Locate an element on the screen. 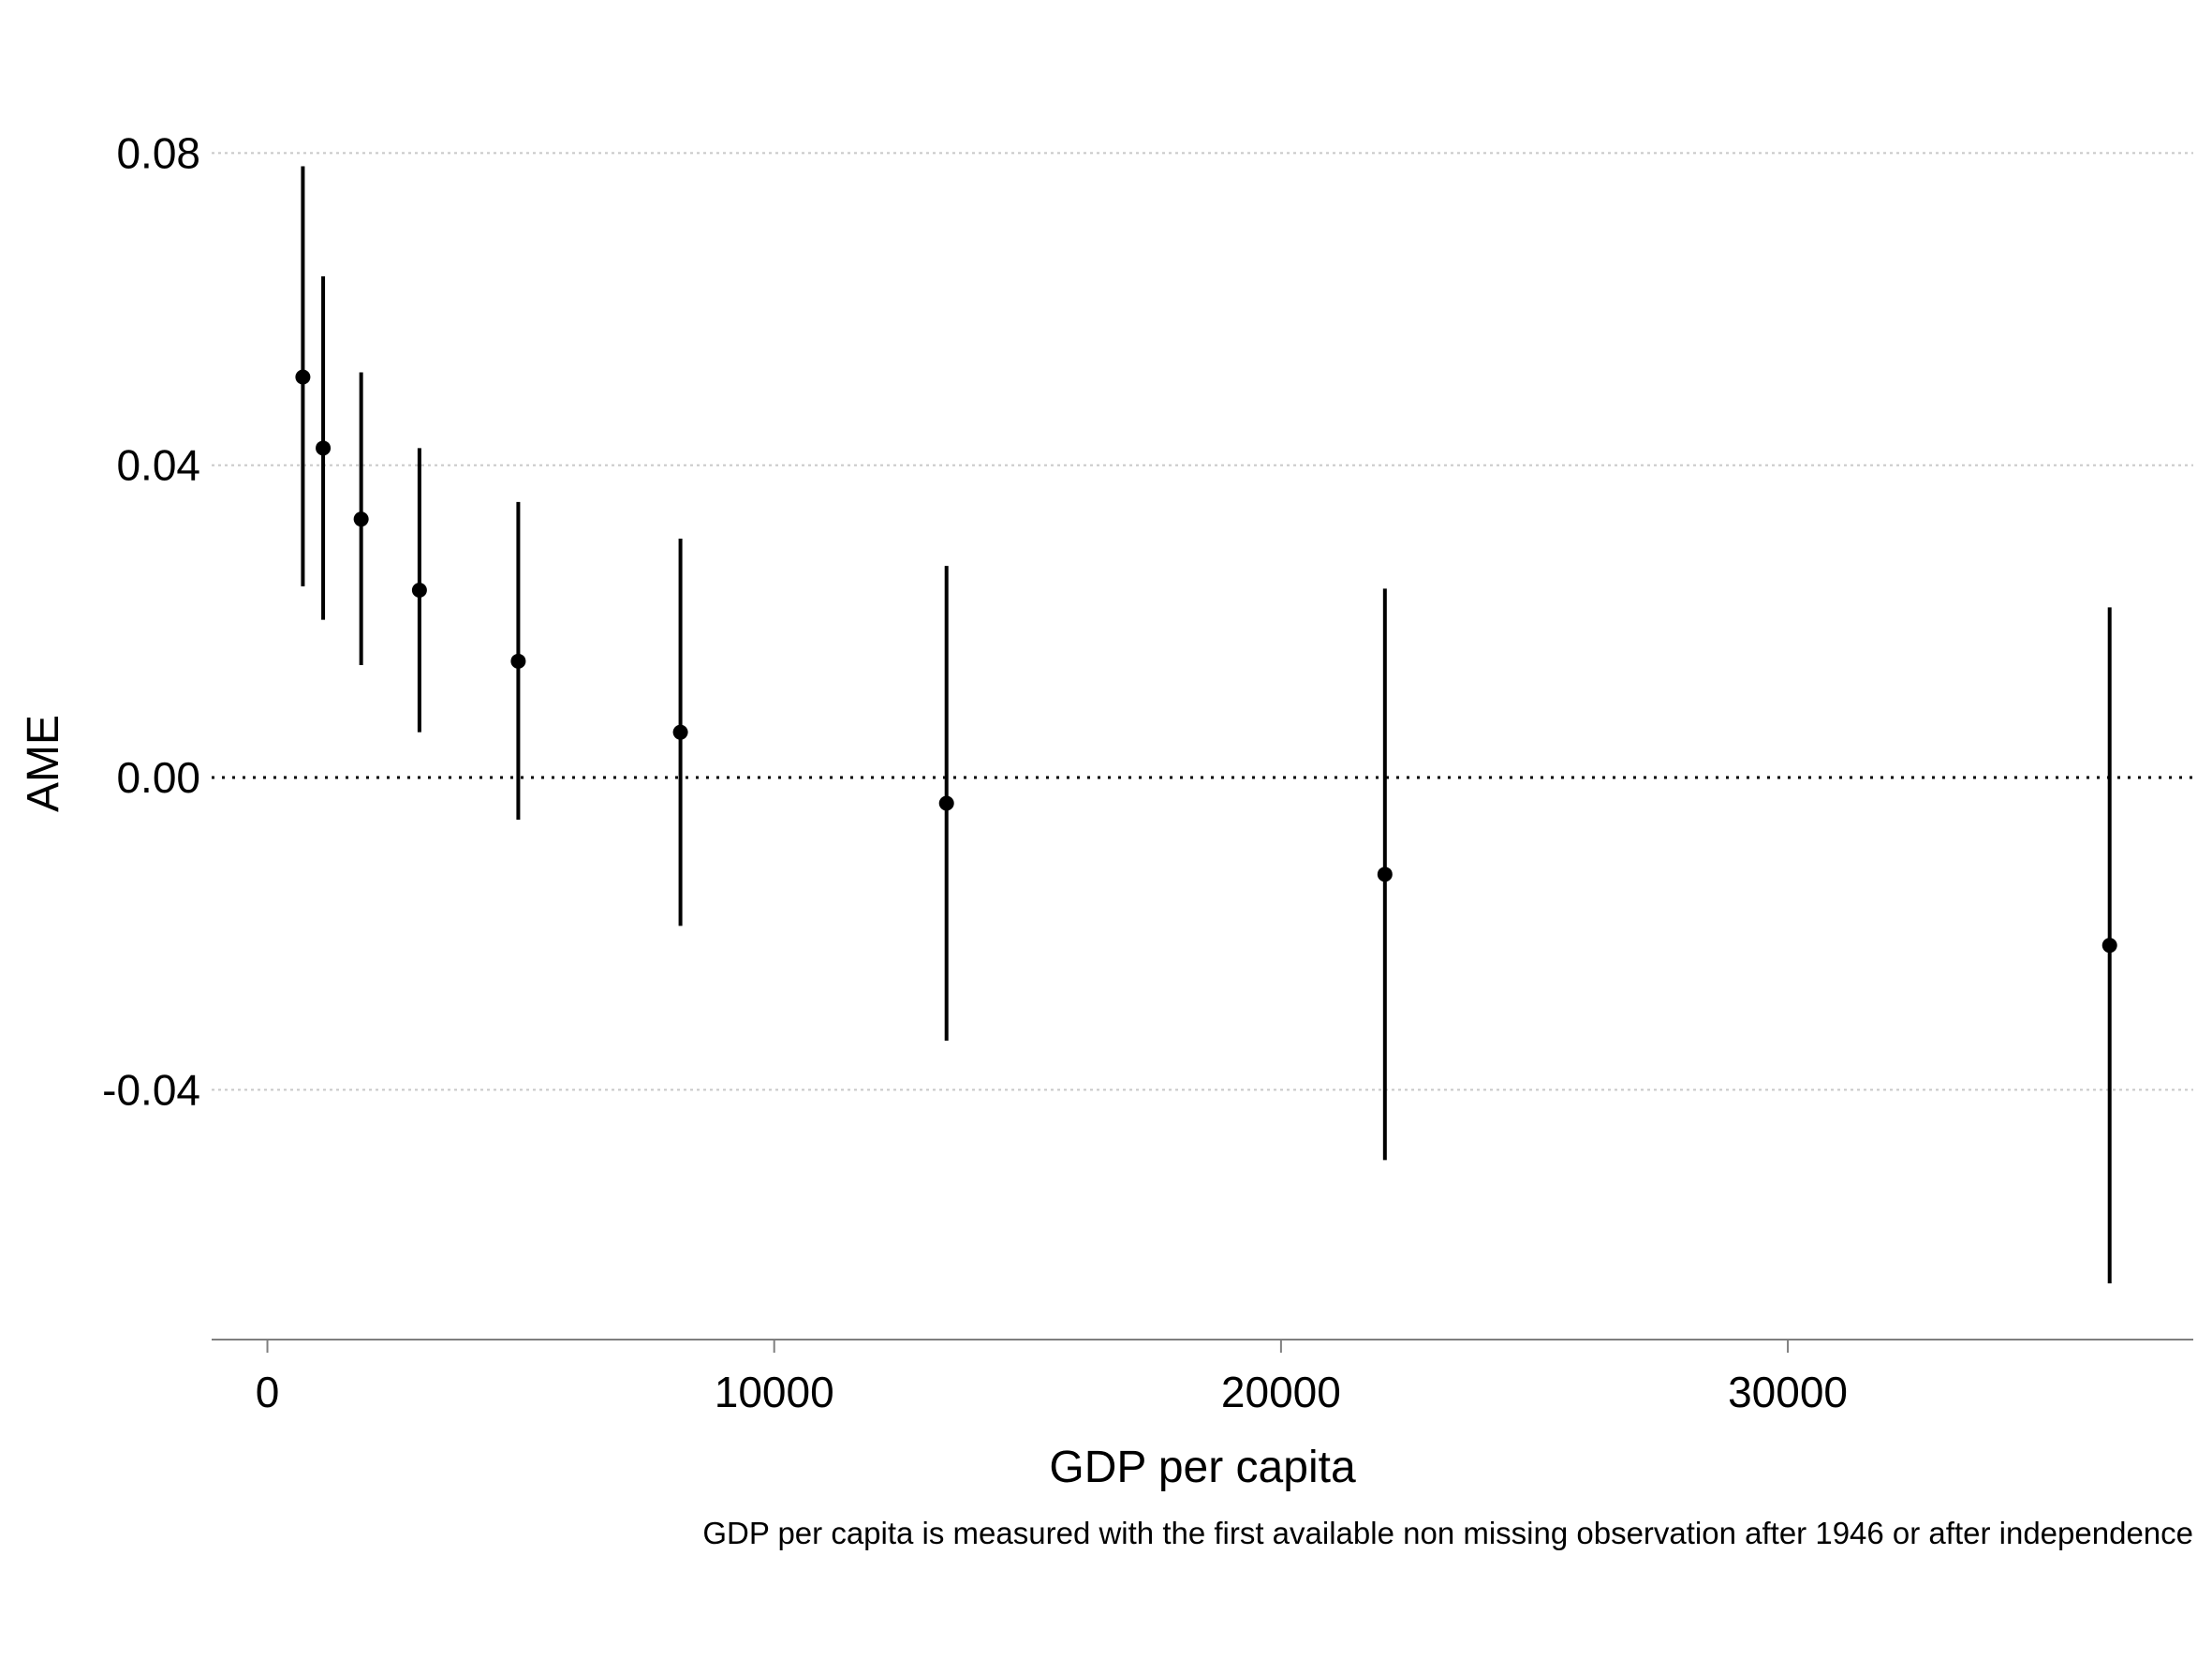  y-tick-label-0: 0.08 is located at coordinates (158, 153).